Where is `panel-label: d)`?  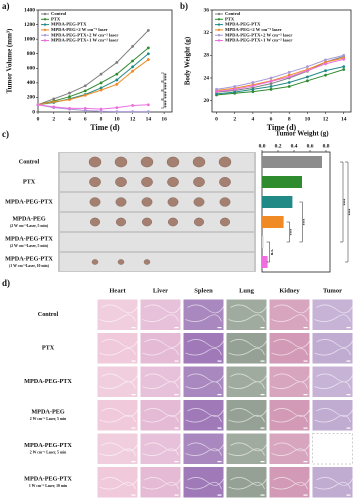
panel-label: d) is located at coordinates (6, 283).